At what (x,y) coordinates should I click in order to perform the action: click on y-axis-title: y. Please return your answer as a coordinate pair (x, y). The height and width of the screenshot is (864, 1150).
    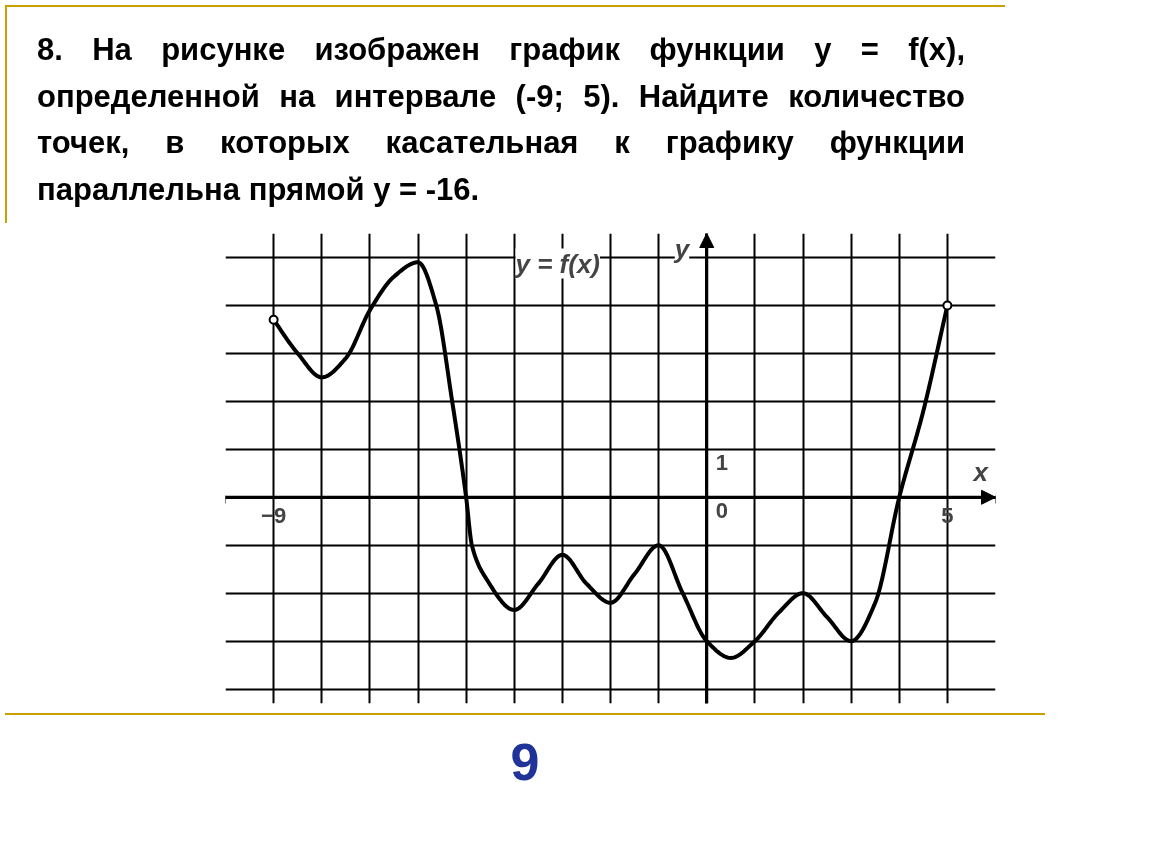
    Looking at the image, I should click on (681, 248).